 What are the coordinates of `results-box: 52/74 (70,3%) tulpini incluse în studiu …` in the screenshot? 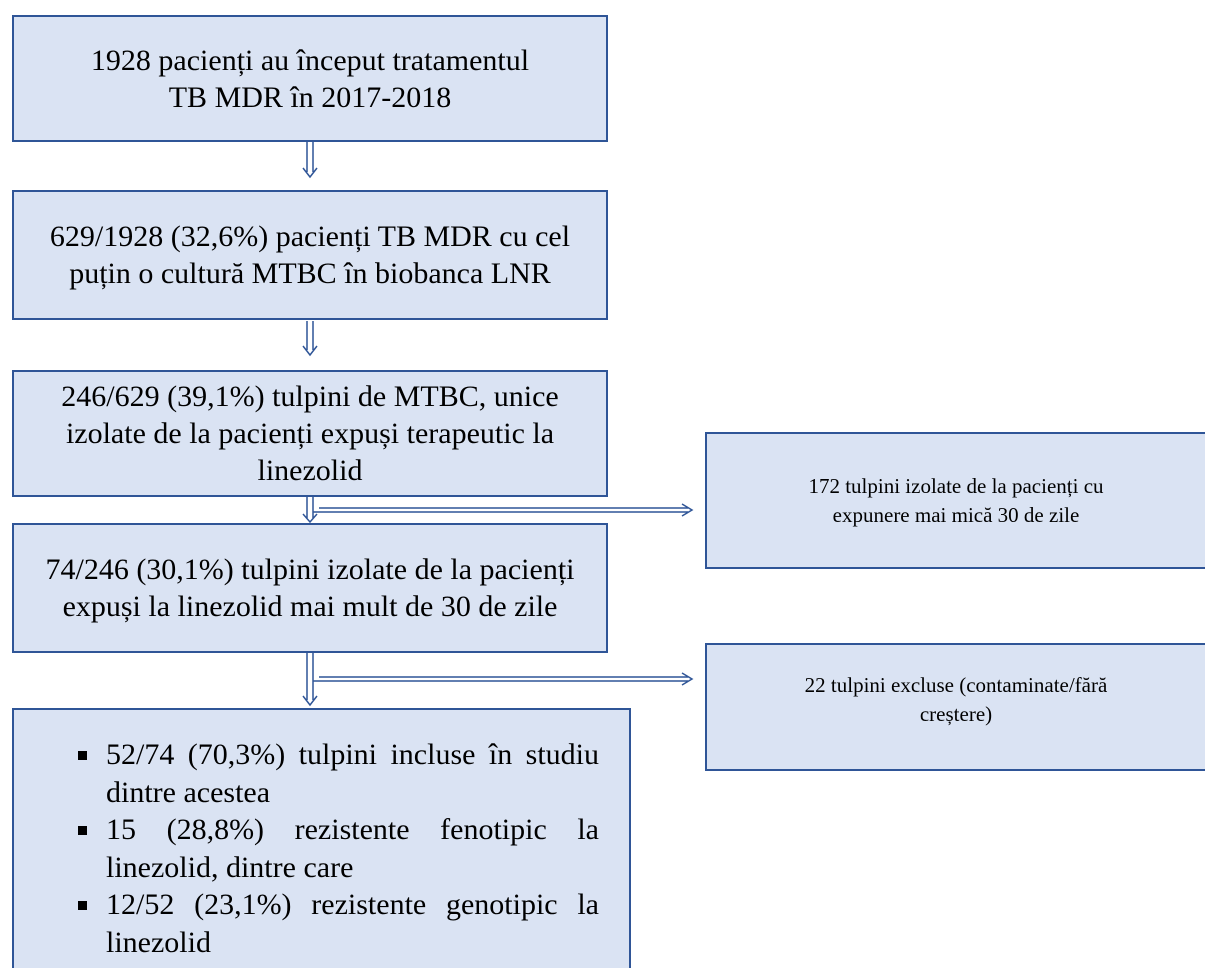 It's located at (321, 838).